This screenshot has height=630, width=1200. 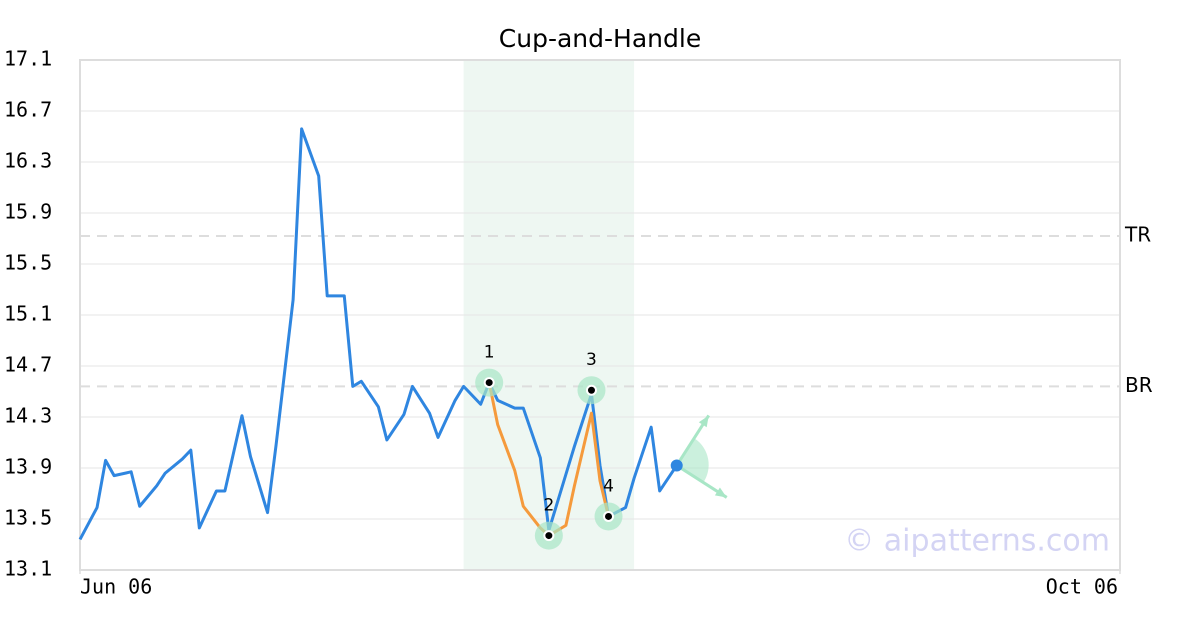 What do you see at coordinates (28, 59) in the screenshot?
I see `y-tick-label: 17.1` at bounding box center [28, 59].